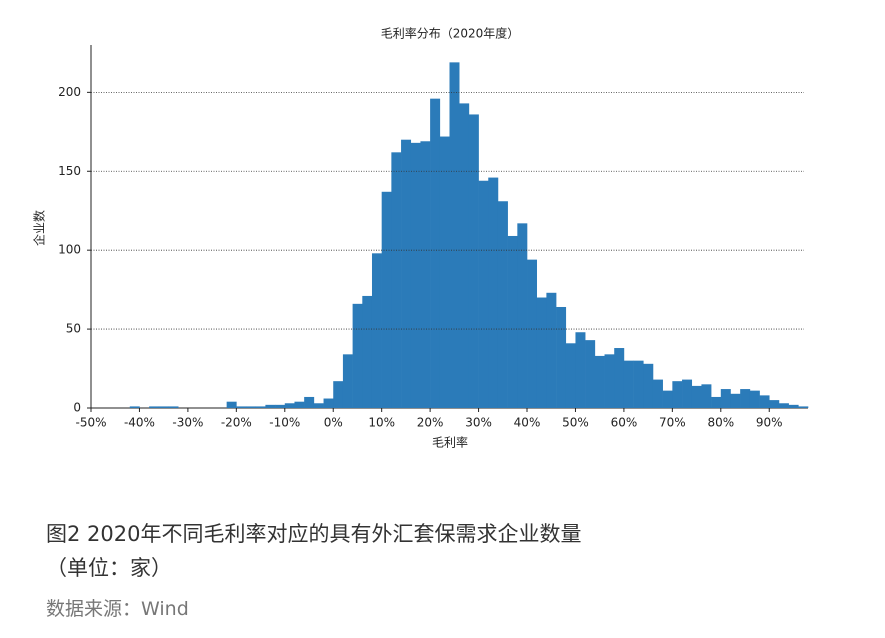 This screenshot has width=885, height=638. What do you see at coordinates (450, 442) in the screenshot?
I see `x-axis-label: 毛利率` at bounding box center [450, 442].